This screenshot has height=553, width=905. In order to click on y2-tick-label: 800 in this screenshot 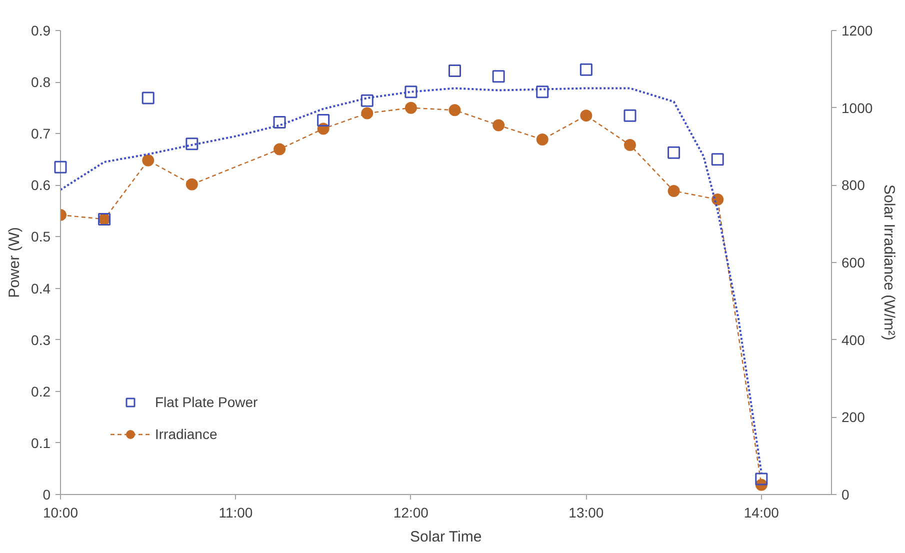, I will do `click(854, 185)`.